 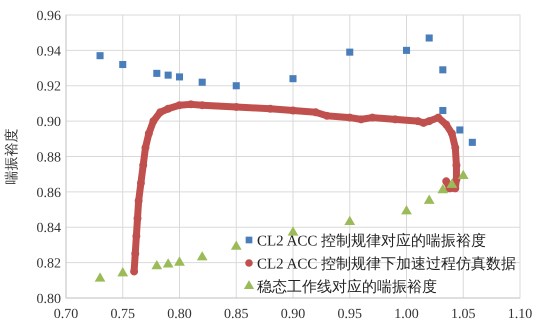 I want to click on y-tick-label: 0.96, so click(x=48, y=16).